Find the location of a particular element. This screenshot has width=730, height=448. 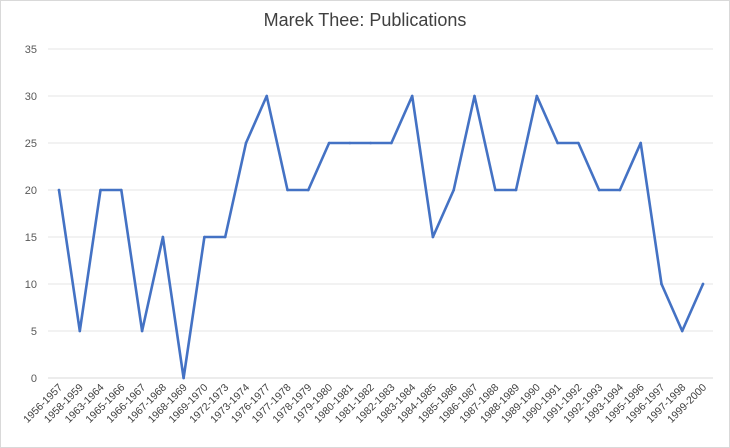

y-tick-label: 35 is located at coordinates (31, 50).